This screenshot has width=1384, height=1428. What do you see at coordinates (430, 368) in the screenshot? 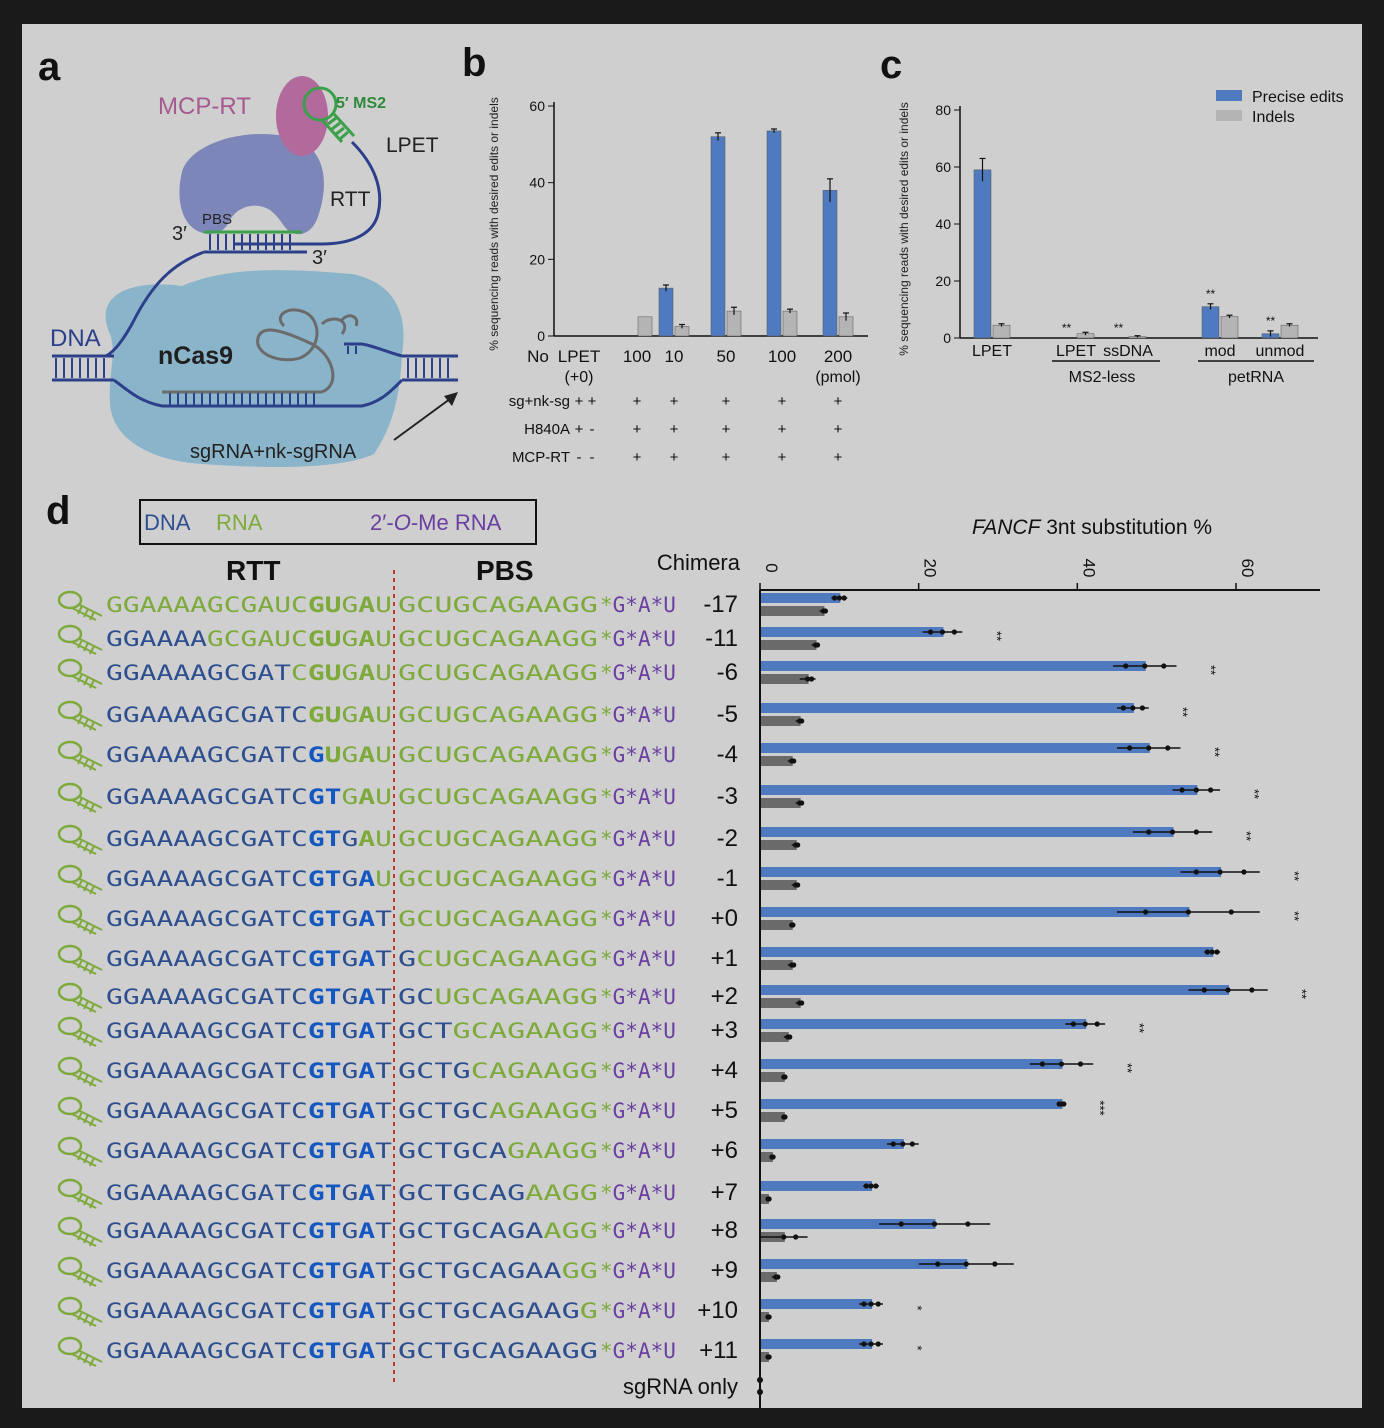
I see `dna-helix-right` at bounding box center [430, 368].